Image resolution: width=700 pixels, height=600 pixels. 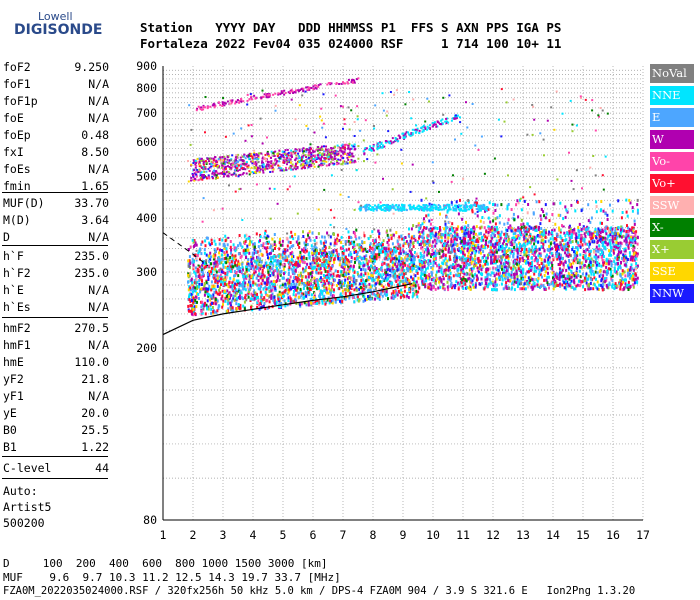 I want to click on y-tick-label: 900, so click(x=146, y=66).